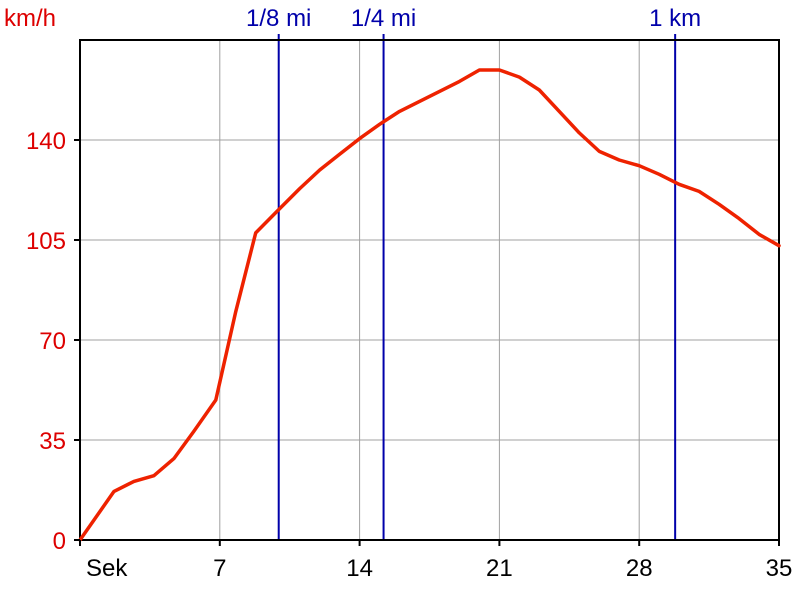  I want to click on y-tick-label: 140, so click(46, 141).